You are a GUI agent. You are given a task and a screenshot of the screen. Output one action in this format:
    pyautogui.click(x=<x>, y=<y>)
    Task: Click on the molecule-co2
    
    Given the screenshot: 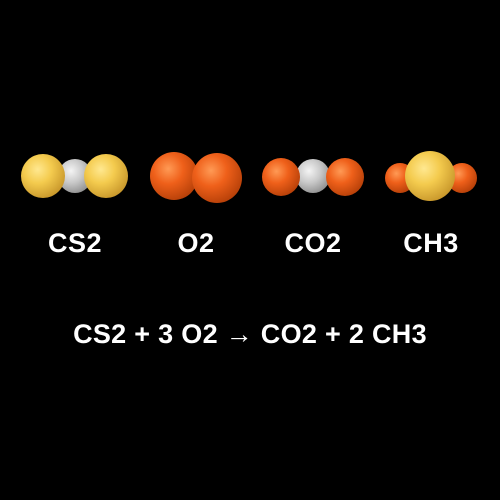 What is the action you would take?
    pyautogui.click(x=313, y=177)
    